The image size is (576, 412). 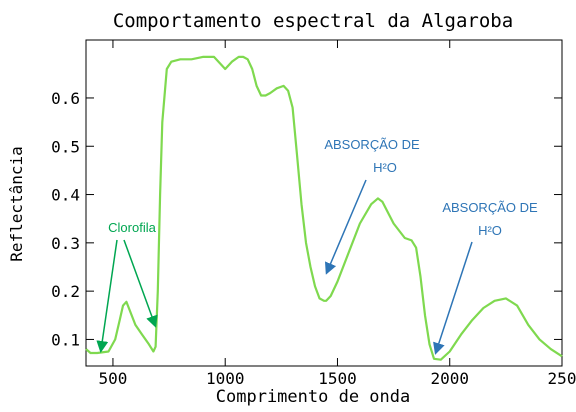 I want to click on x-axis-label: Comprimento de onda, so click(x=313, y=397).